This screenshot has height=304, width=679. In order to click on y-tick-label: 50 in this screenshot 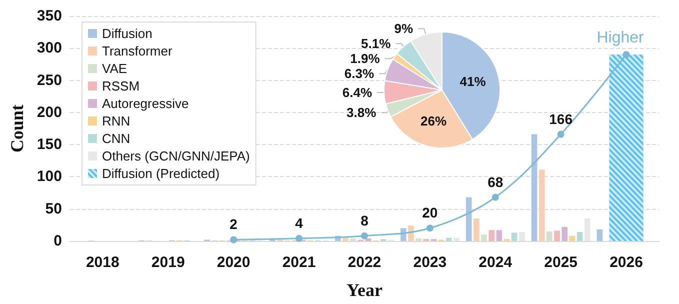, I will do `click(53, 209)`.